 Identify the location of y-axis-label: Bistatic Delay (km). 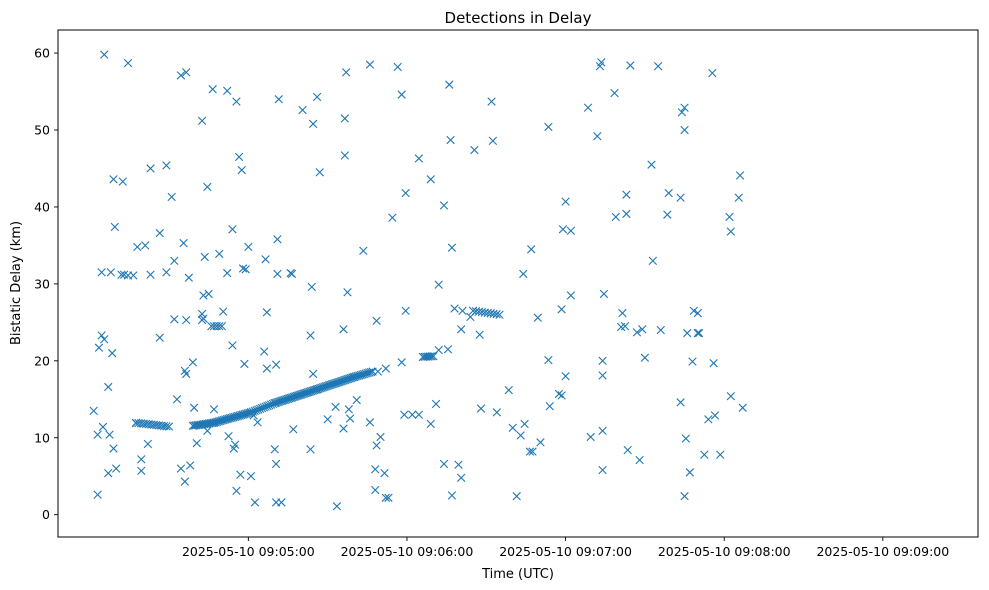
(16, 283).